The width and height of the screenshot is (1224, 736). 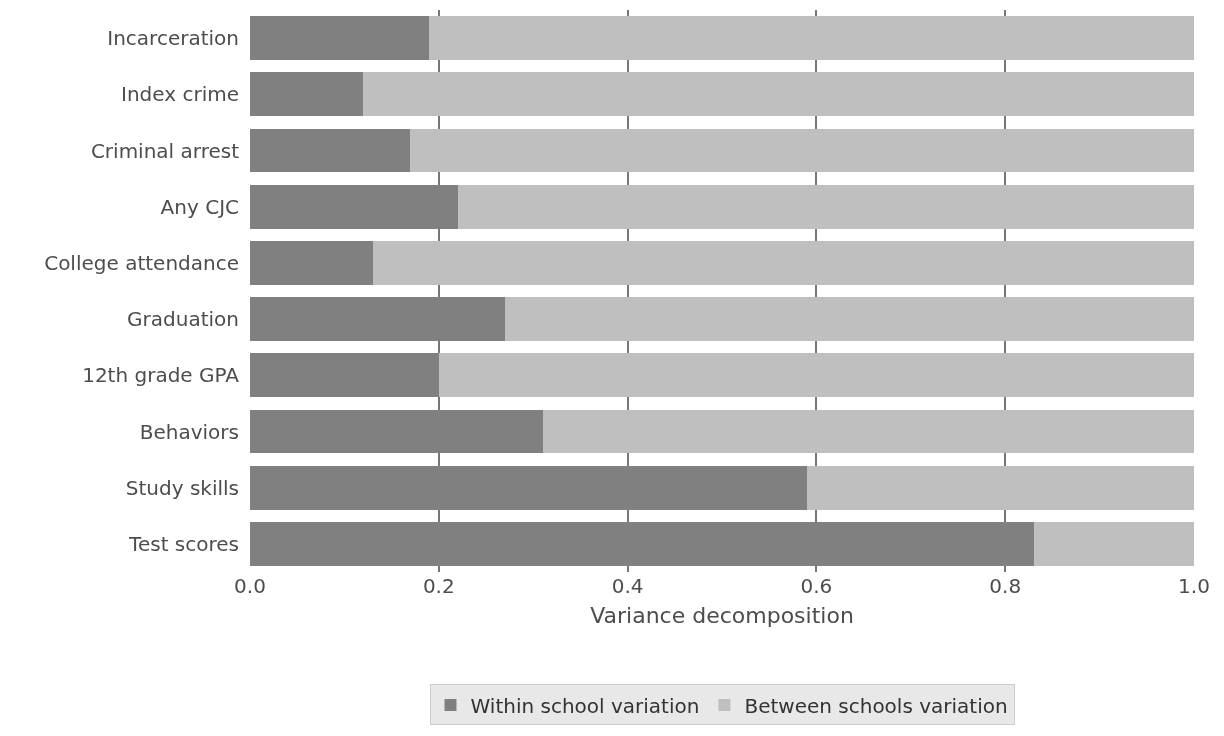 I want to click on x-tick-label: 1.0, so click(x=1194, y=586).